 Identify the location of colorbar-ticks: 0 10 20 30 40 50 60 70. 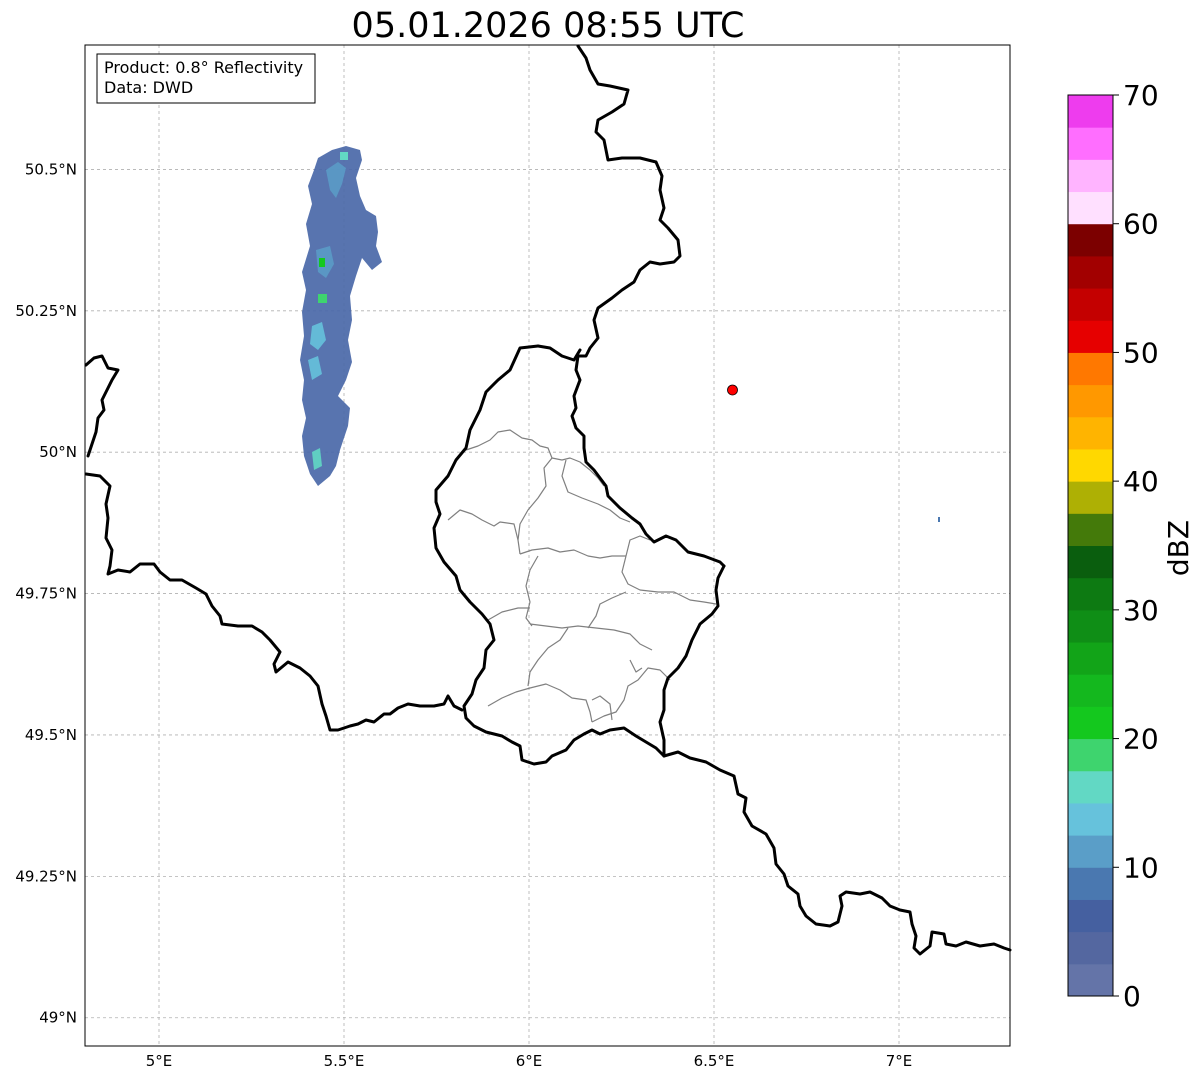
(1136, 546).